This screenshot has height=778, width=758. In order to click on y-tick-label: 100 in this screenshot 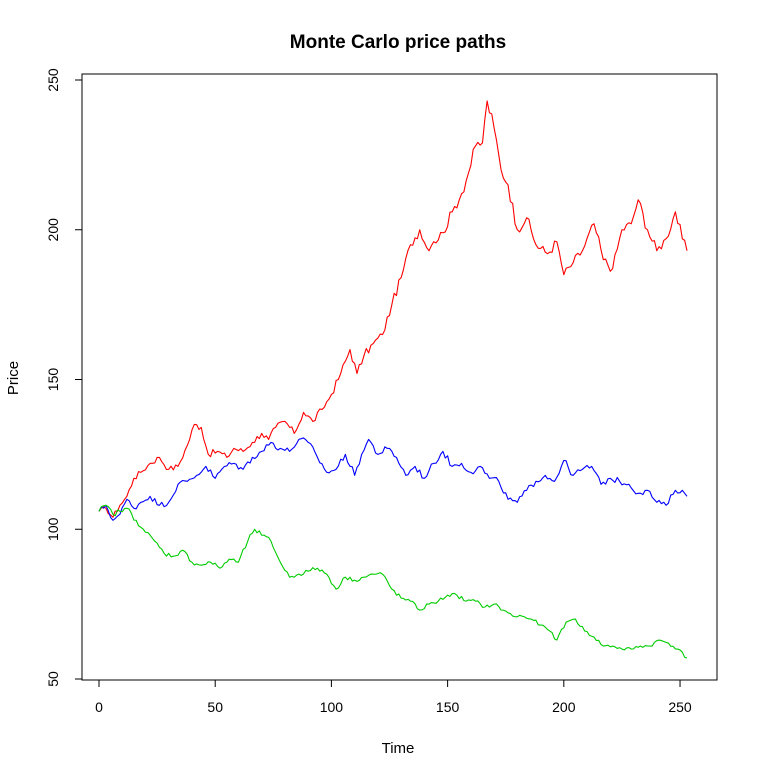, I will do `click(53, 529)`.